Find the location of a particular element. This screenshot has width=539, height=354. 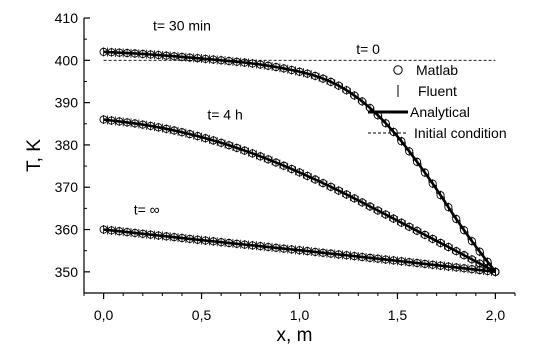

x-axis-title: x, m is located at coordinates (295, 335).